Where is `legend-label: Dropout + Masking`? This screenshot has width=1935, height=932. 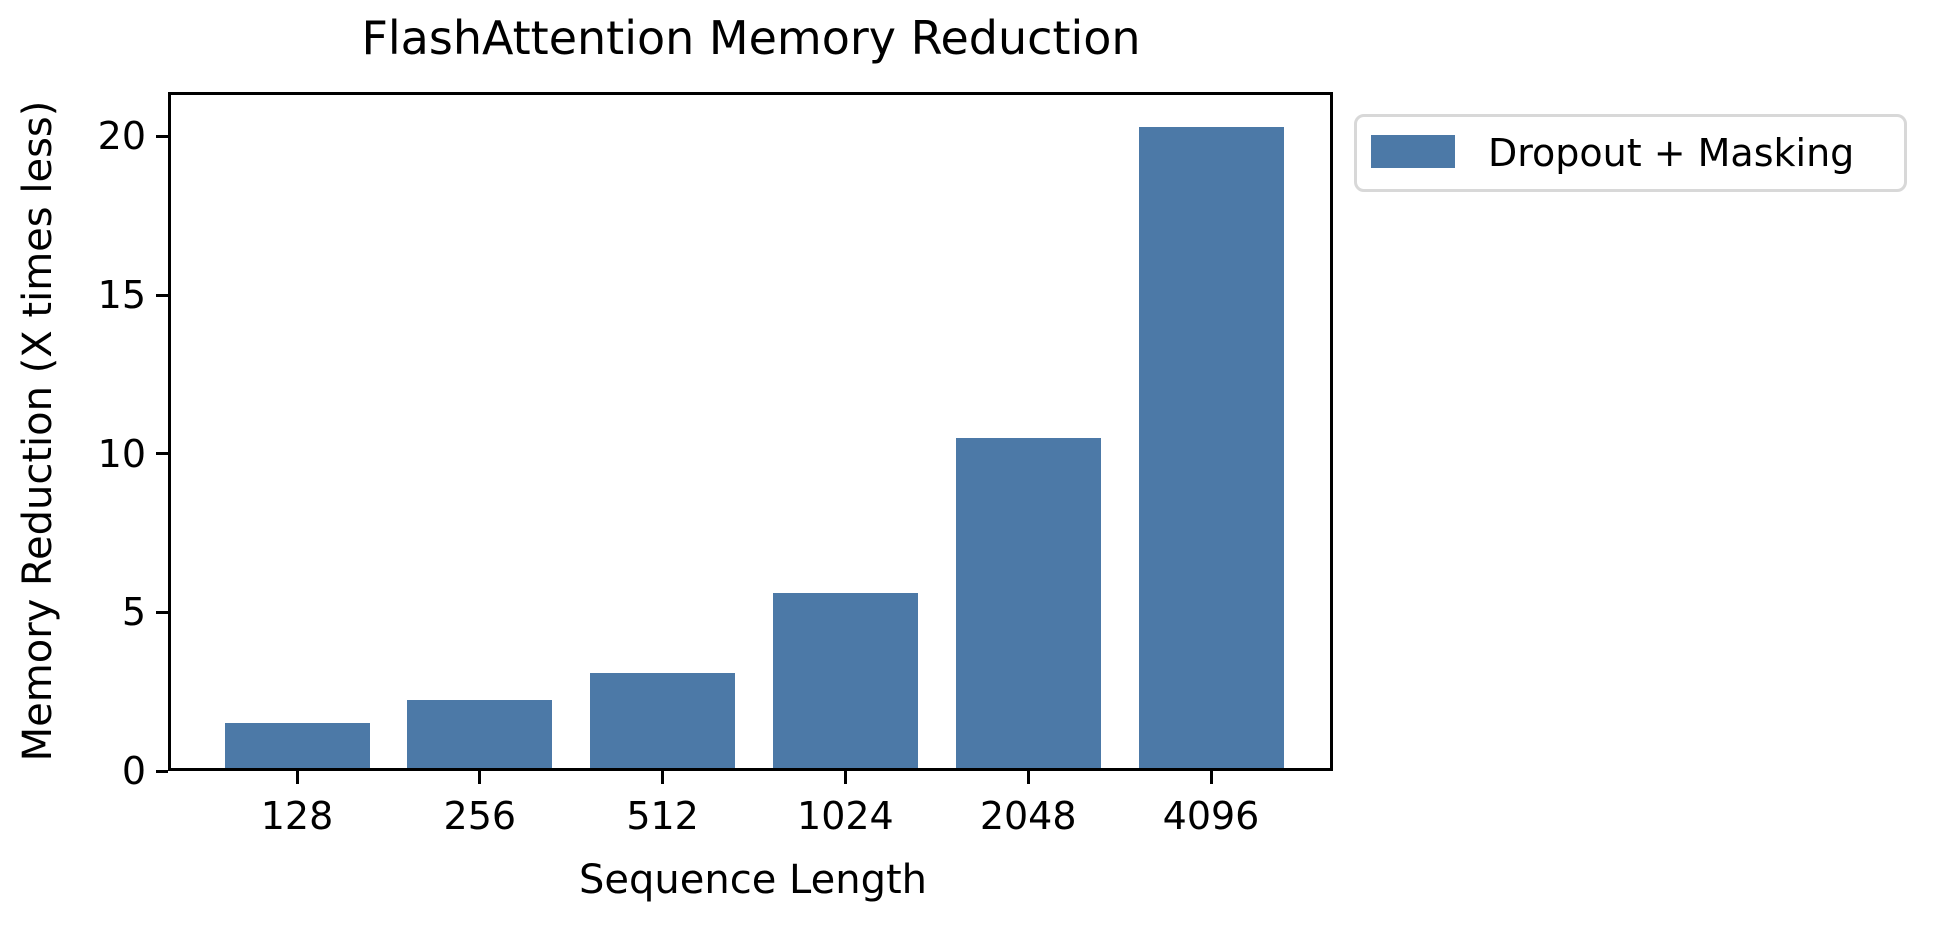 legend-label: Dropout + Masking is located at coordinates (1671, 153).